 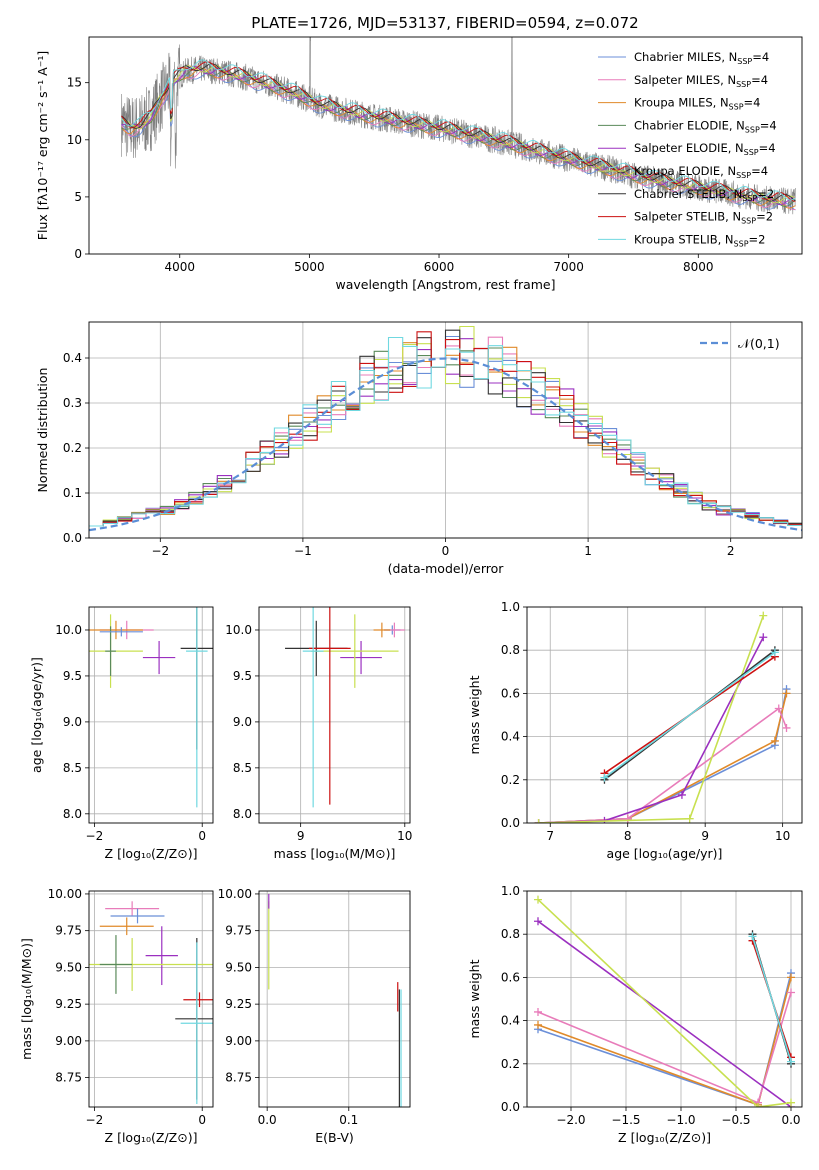 What do you see at coordinates (439, 267) in the screenshot?
I see `x-tick-label: 6000` at bounding box center [439, 267].